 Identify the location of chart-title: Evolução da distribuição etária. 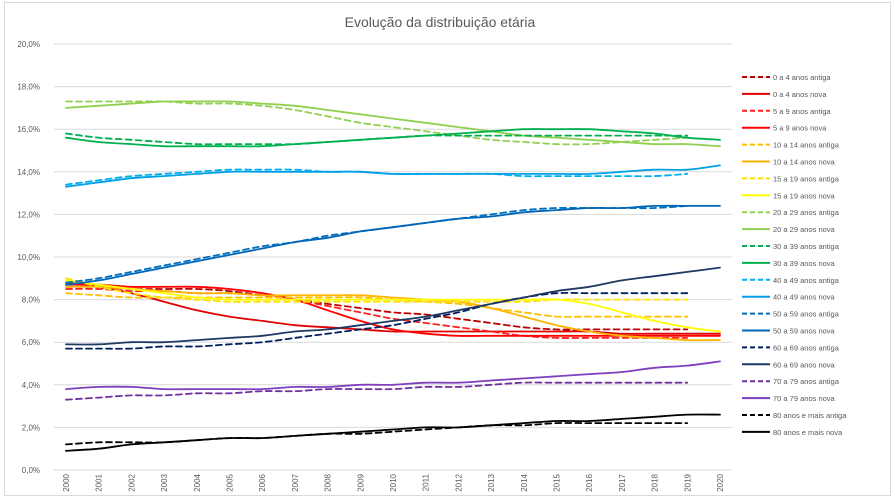
(440, 22).